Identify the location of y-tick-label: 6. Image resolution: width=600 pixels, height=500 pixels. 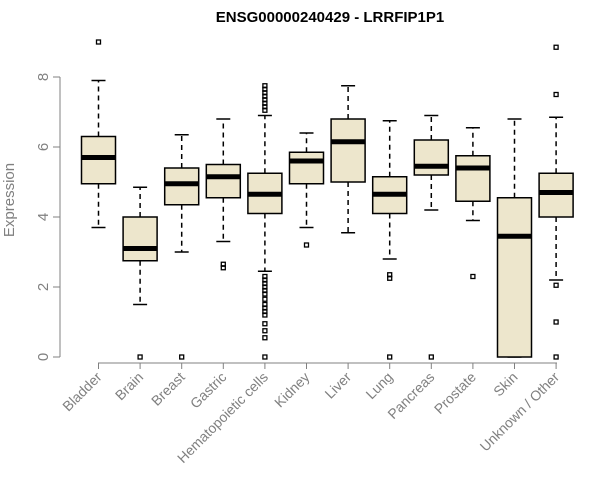
(43, 147).